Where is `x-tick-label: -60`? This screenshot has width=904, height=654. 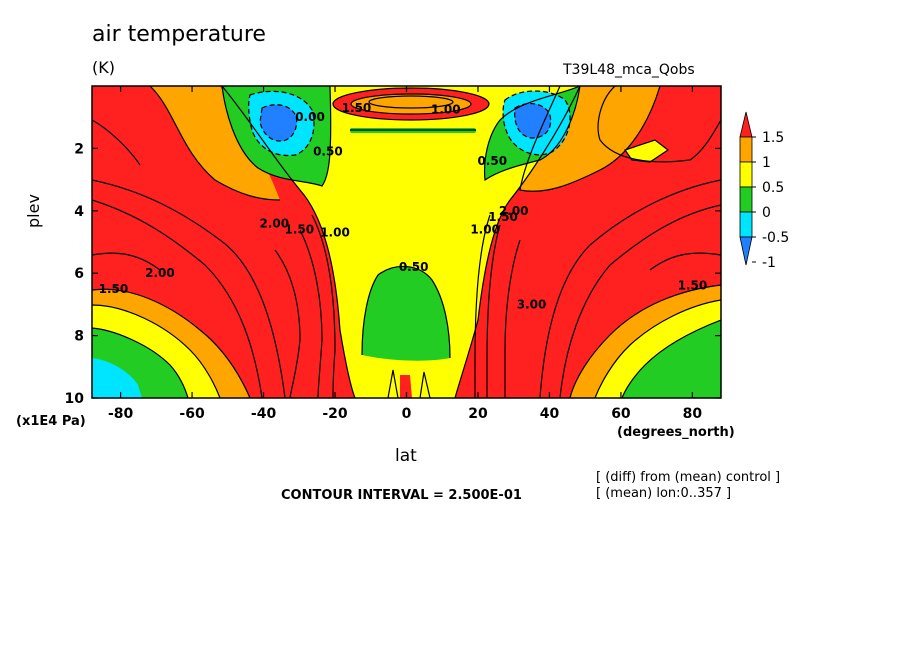 x-tick-label: -60 is located at coordinates (192, 414).